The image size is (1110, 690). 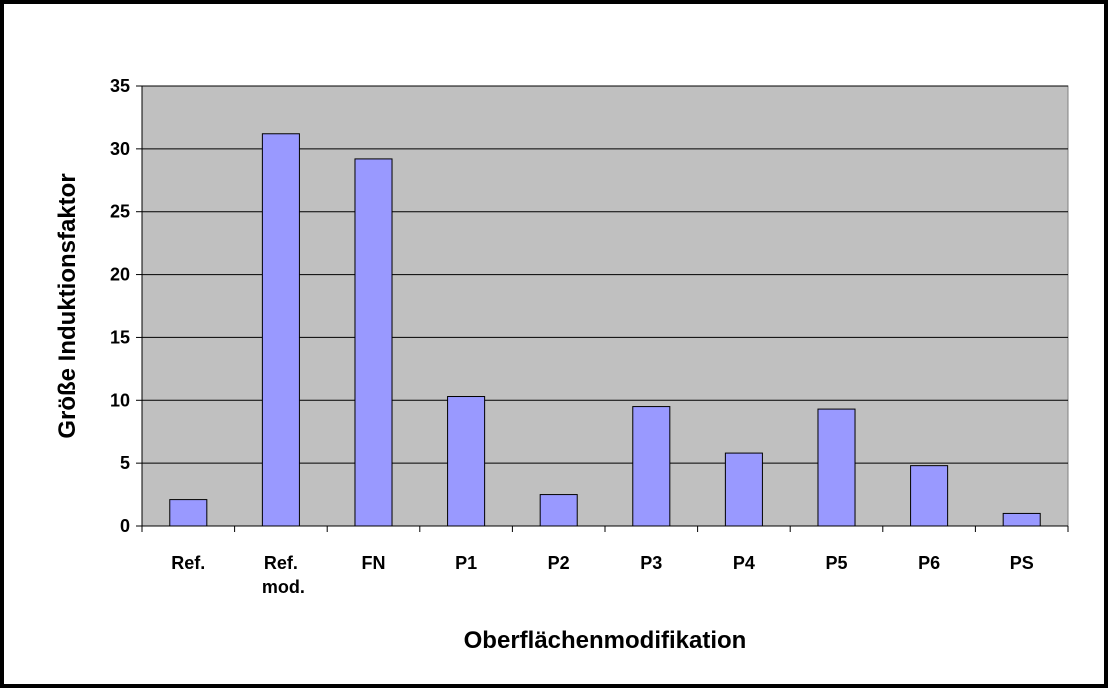 What do you see at coordinates (281, 587) in the screenshot?
I see `x-tick-label-line: mod.` at bounding box center [281, 587].